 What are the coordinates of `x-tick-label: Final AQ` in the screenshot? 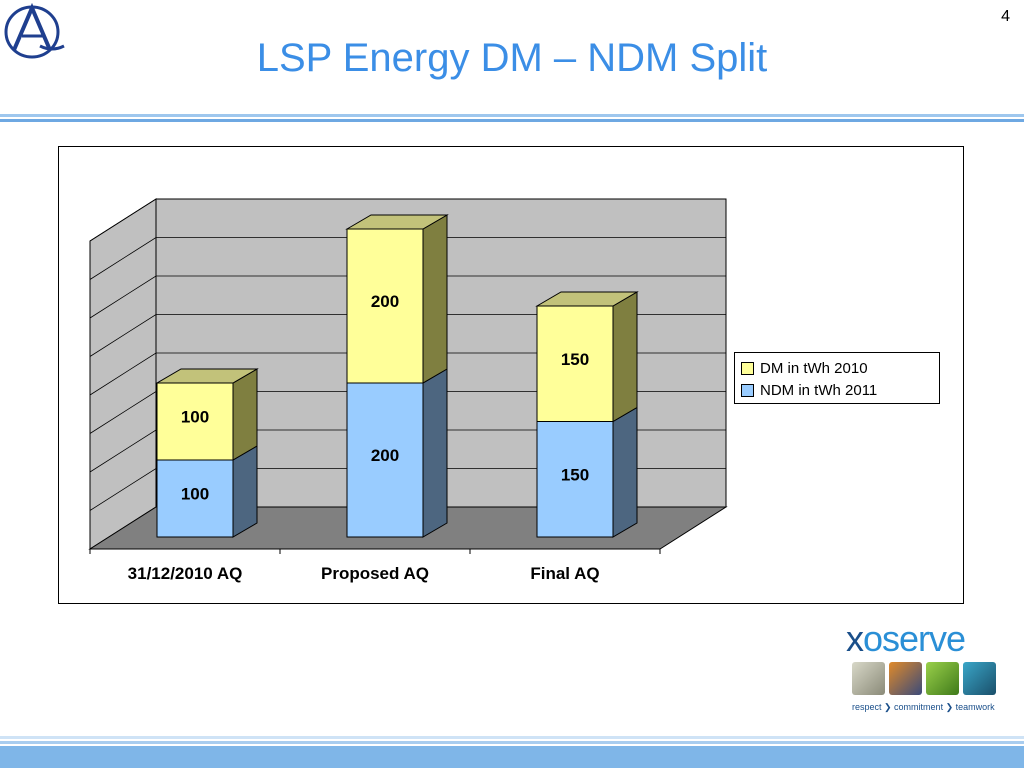 It's located at (564, 573).